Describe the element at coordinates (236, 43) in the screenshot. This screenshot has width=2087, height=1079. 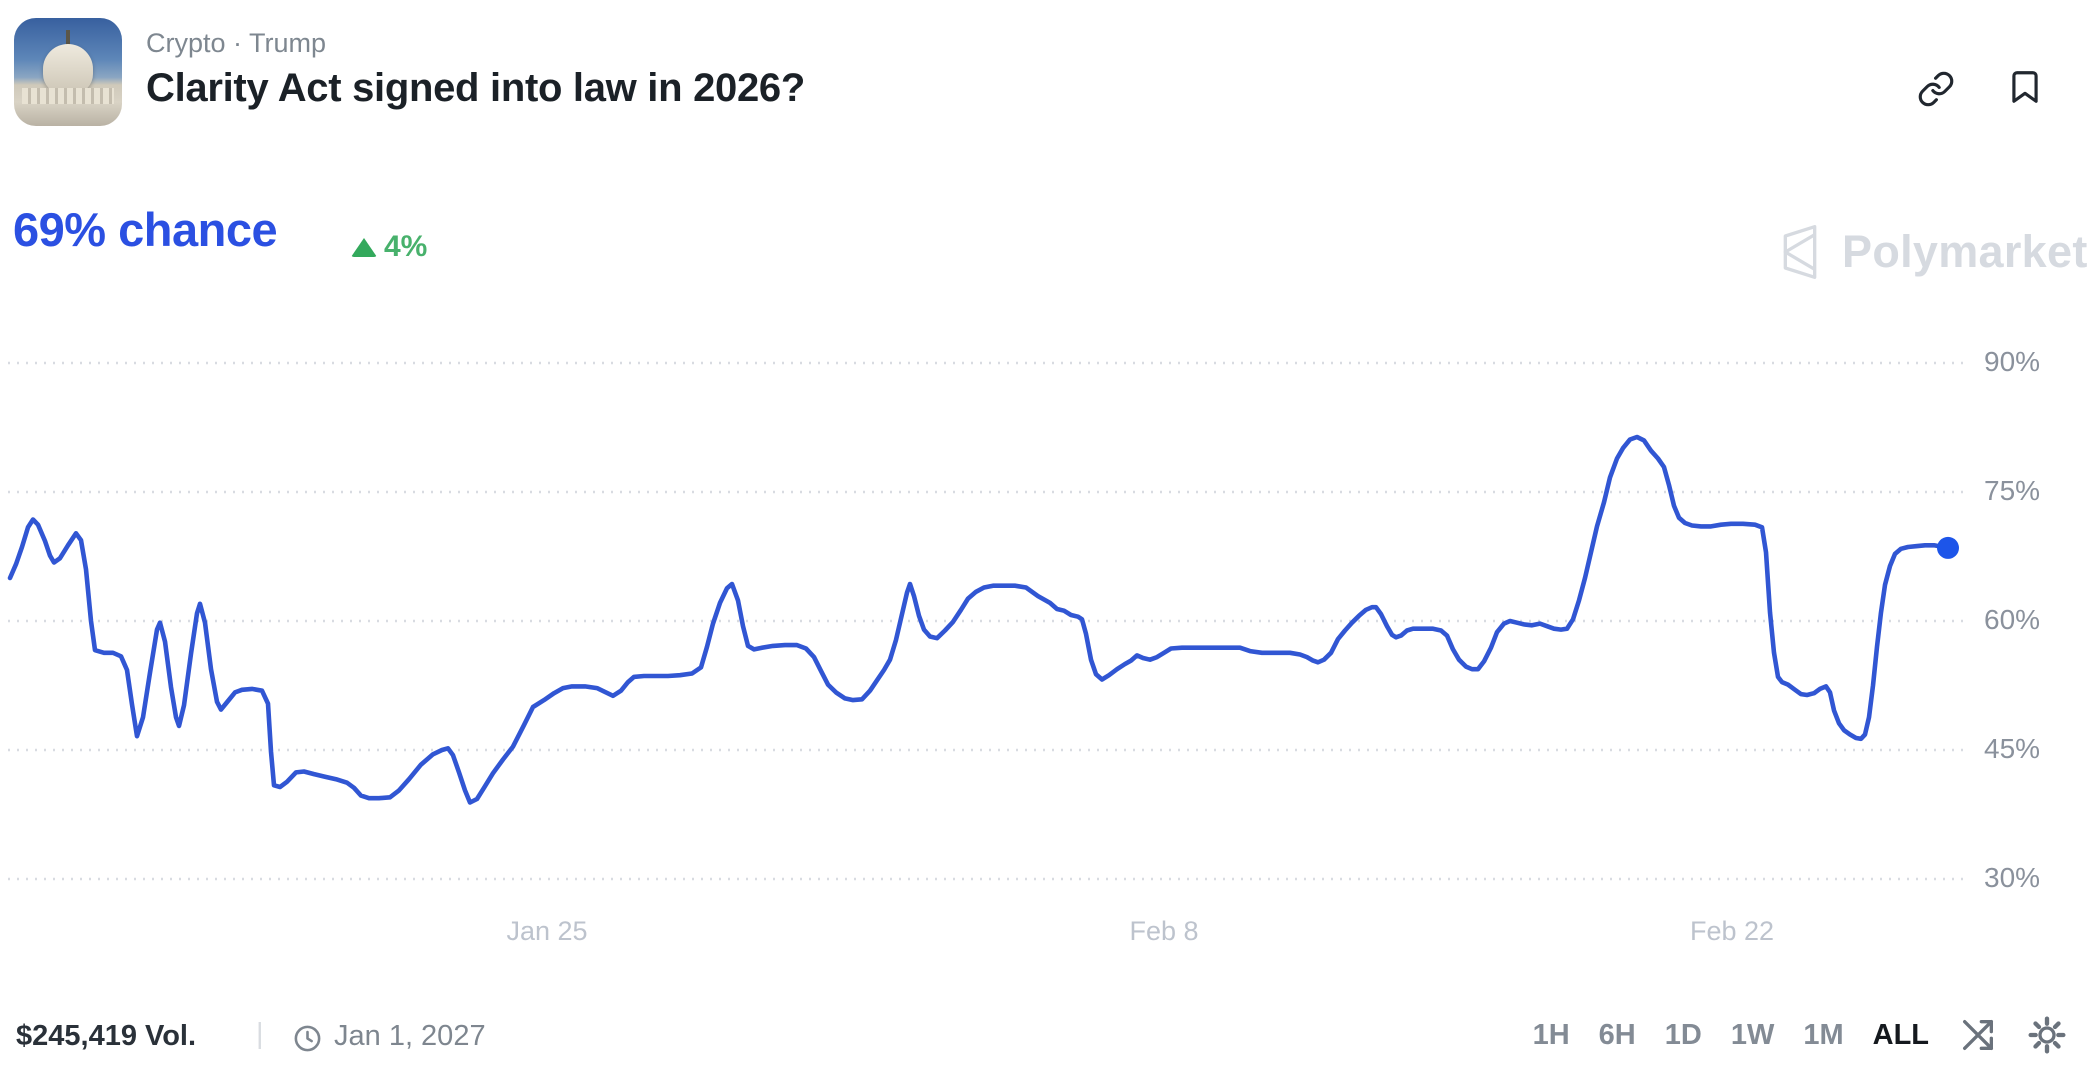
I see `breadcrumb: Crypto · Trump` at that location.